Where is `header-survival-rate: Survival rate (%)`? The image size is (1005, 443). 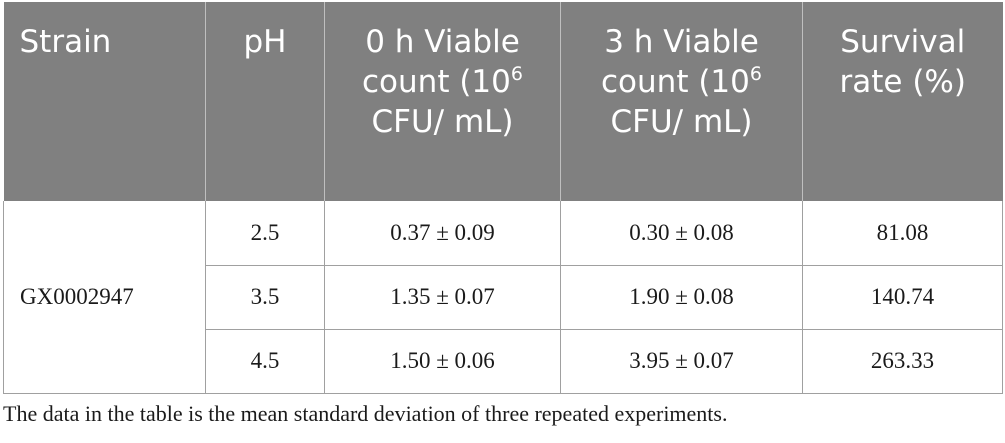 header-survival-rate: Survival rate (%) is located at coordinates (902, 101).